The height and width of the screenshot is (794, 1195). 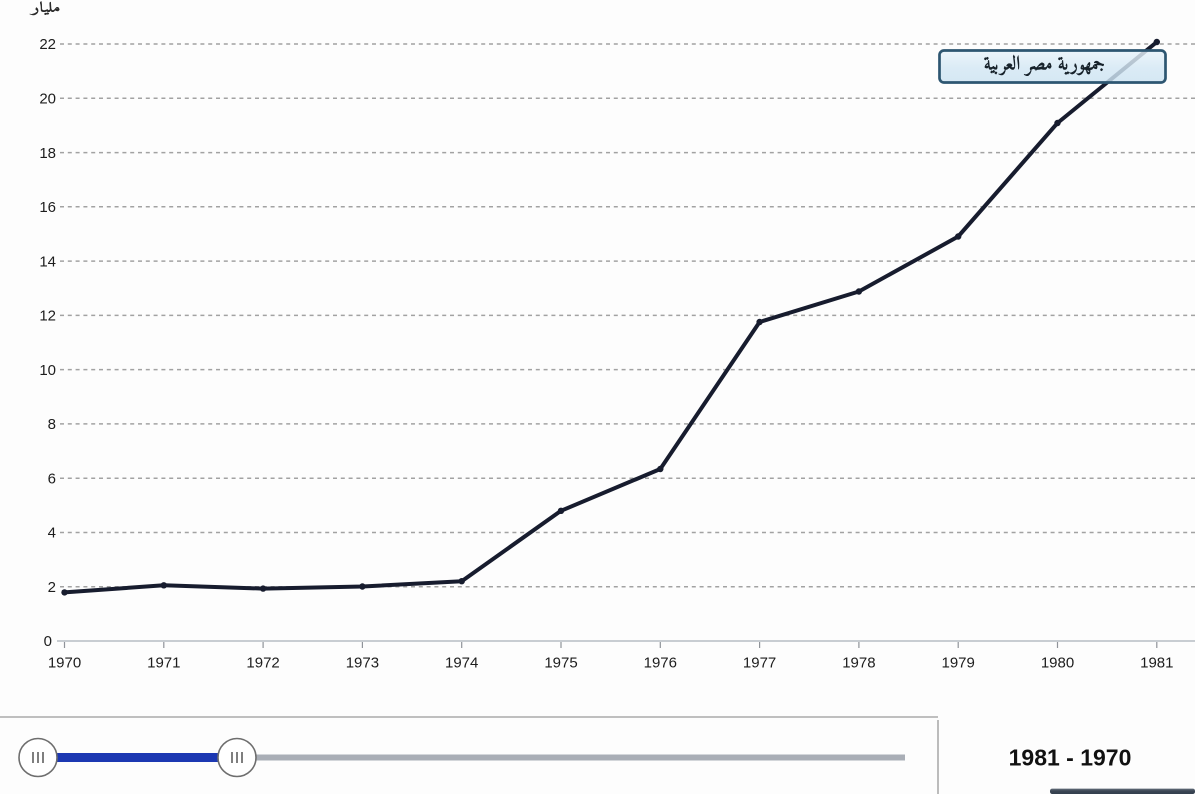 I want to click on svg-text: 1978, so click(x=858, y=663).